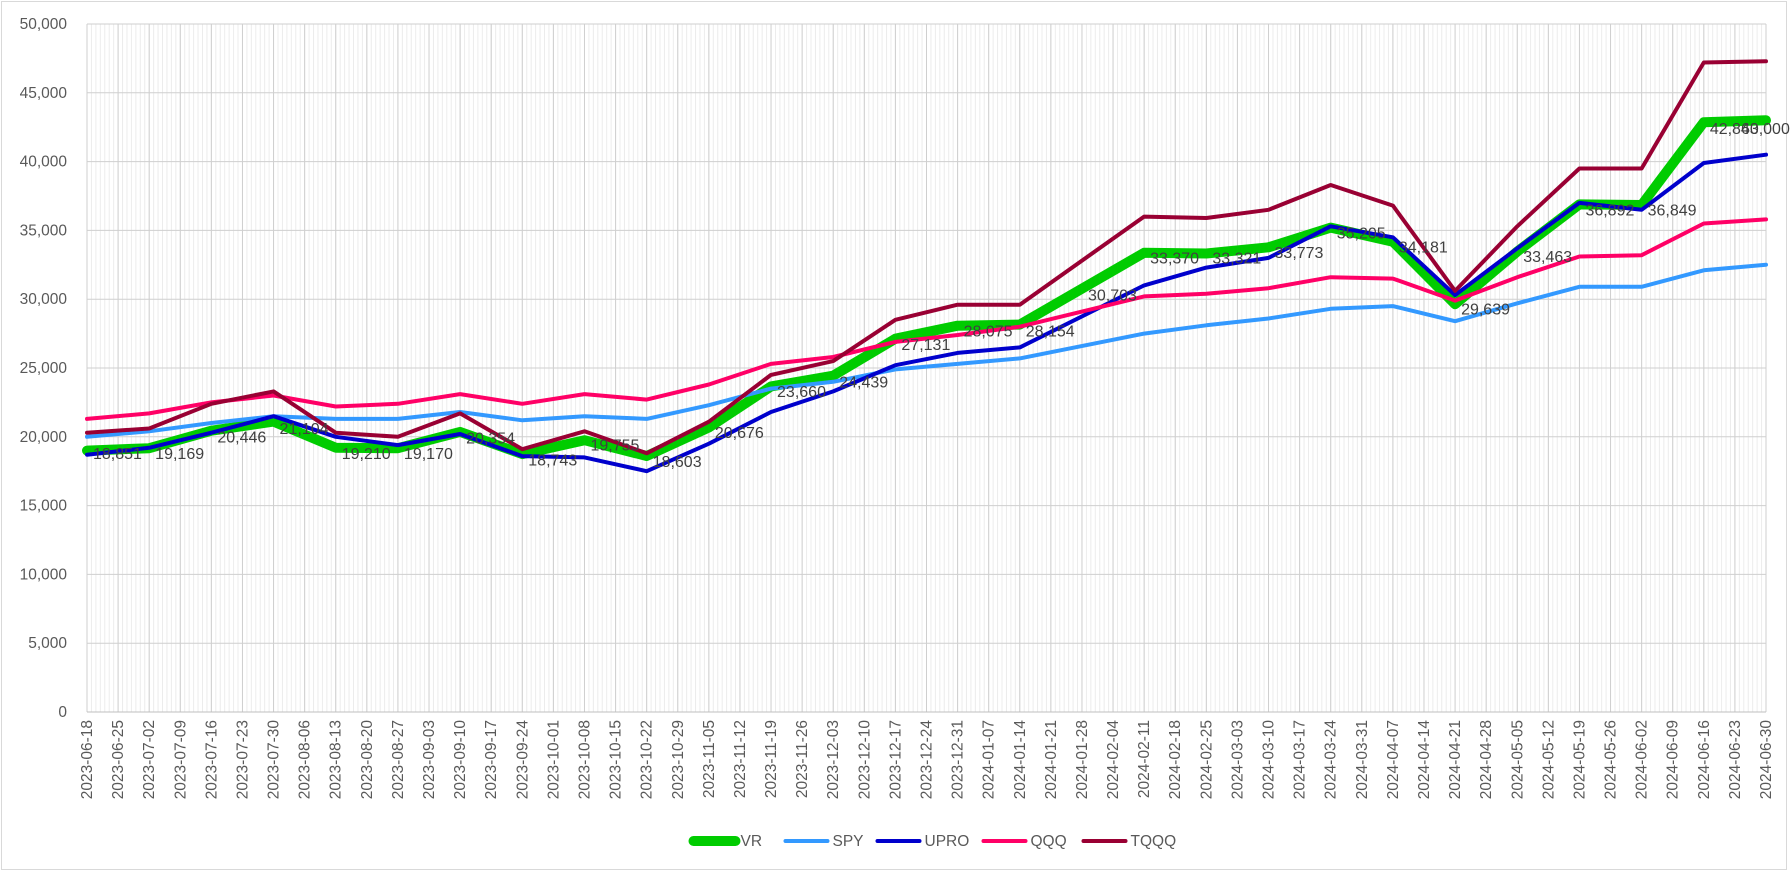 Image resolution: width=1790 pixels, height=873 pixels. I want to click on x-tick-label: 2023-09-24, so click(522, 760).